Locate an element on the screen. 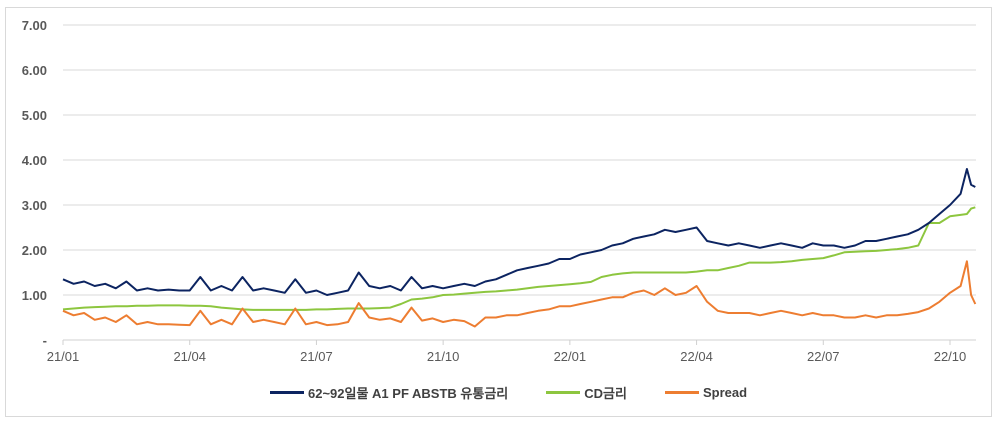 This screenshot has height=422, width=997. legend: 62~92일물 A1 PF ABSTB 유통금리 CD금리 Spread is located at coordinates (527, 392).